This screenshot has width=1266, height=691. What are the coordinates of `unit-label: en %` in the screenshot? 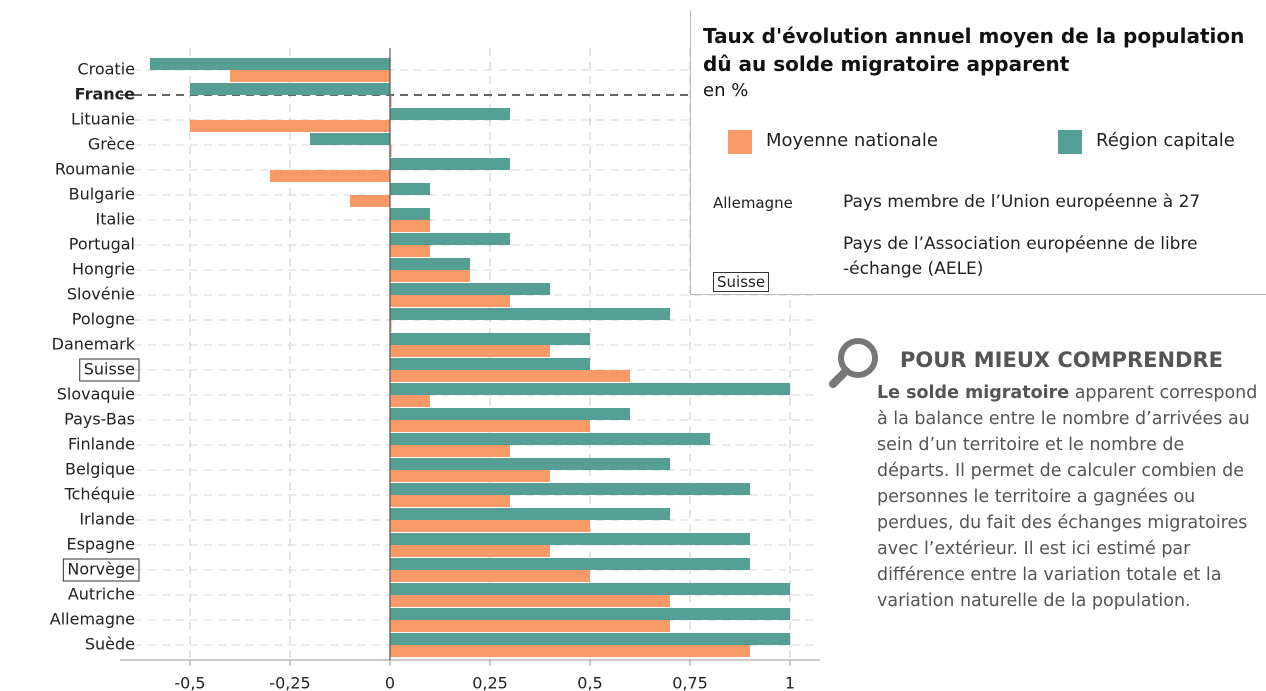 It's located at (726, 90).